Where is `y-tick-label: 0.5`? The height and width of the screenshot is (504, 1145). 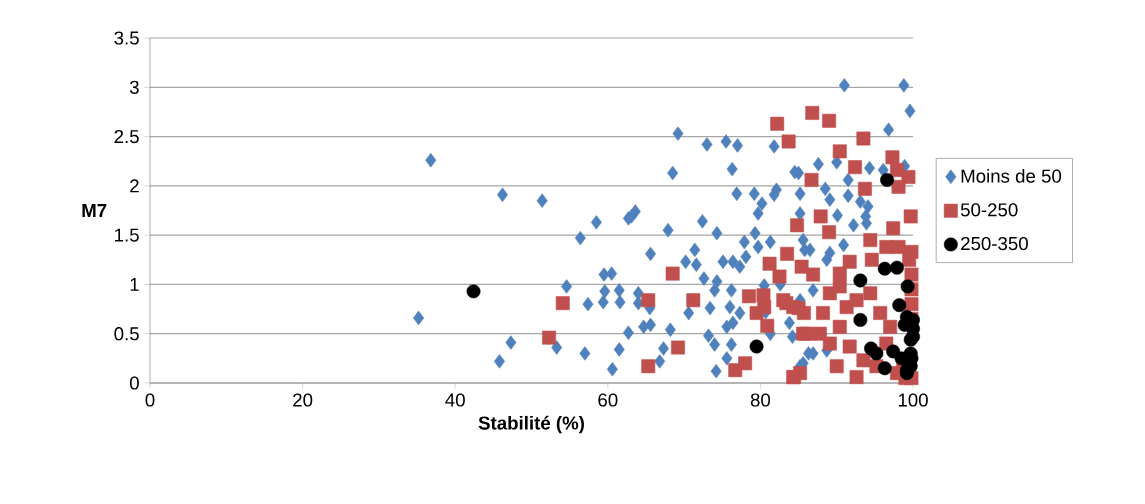 y-tick-label: 0.5 is located at coordinates (126, 334).